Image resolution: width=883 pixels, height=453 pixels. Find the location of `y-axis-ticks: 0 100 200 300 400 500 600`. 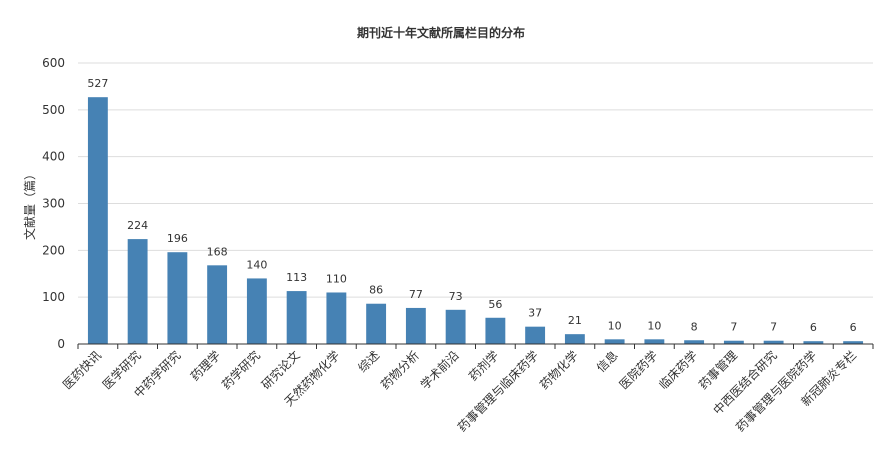

y-axis-ticks: 0 100 200 300 400 500 600 is located at coordinates (53, 203).